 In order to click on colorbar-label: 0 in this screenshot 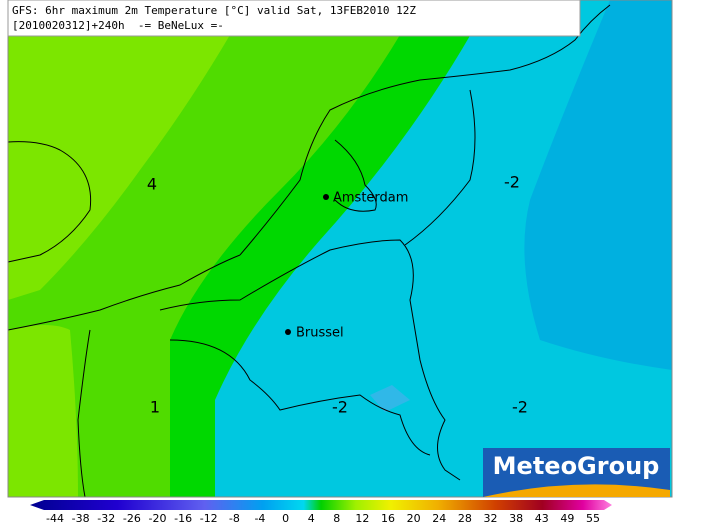, I will do `click(285, 518)`.